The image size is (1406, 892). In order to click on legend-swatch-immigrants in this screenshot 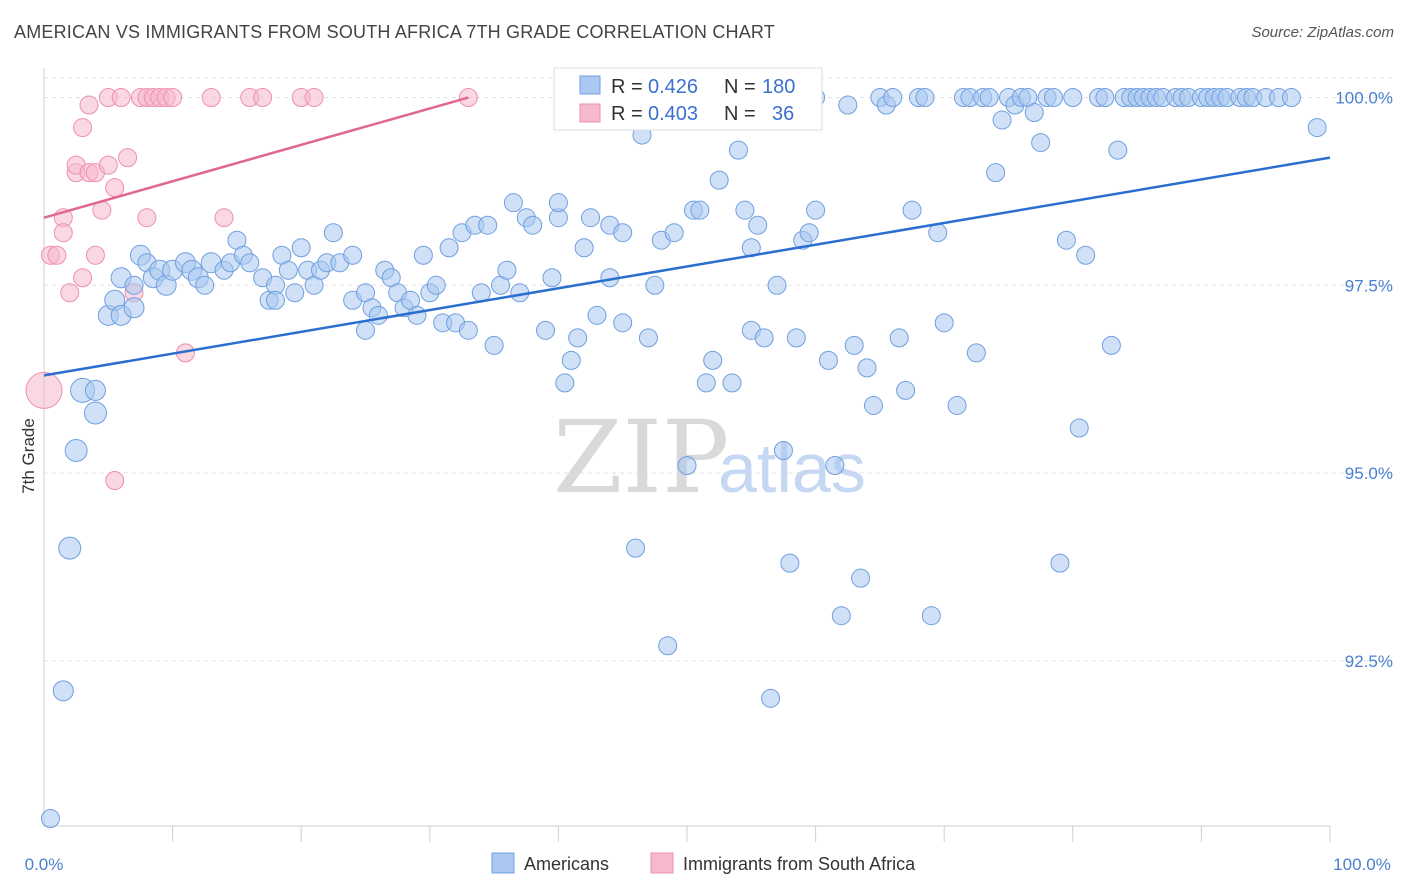, I will do `click(590, 113)`.